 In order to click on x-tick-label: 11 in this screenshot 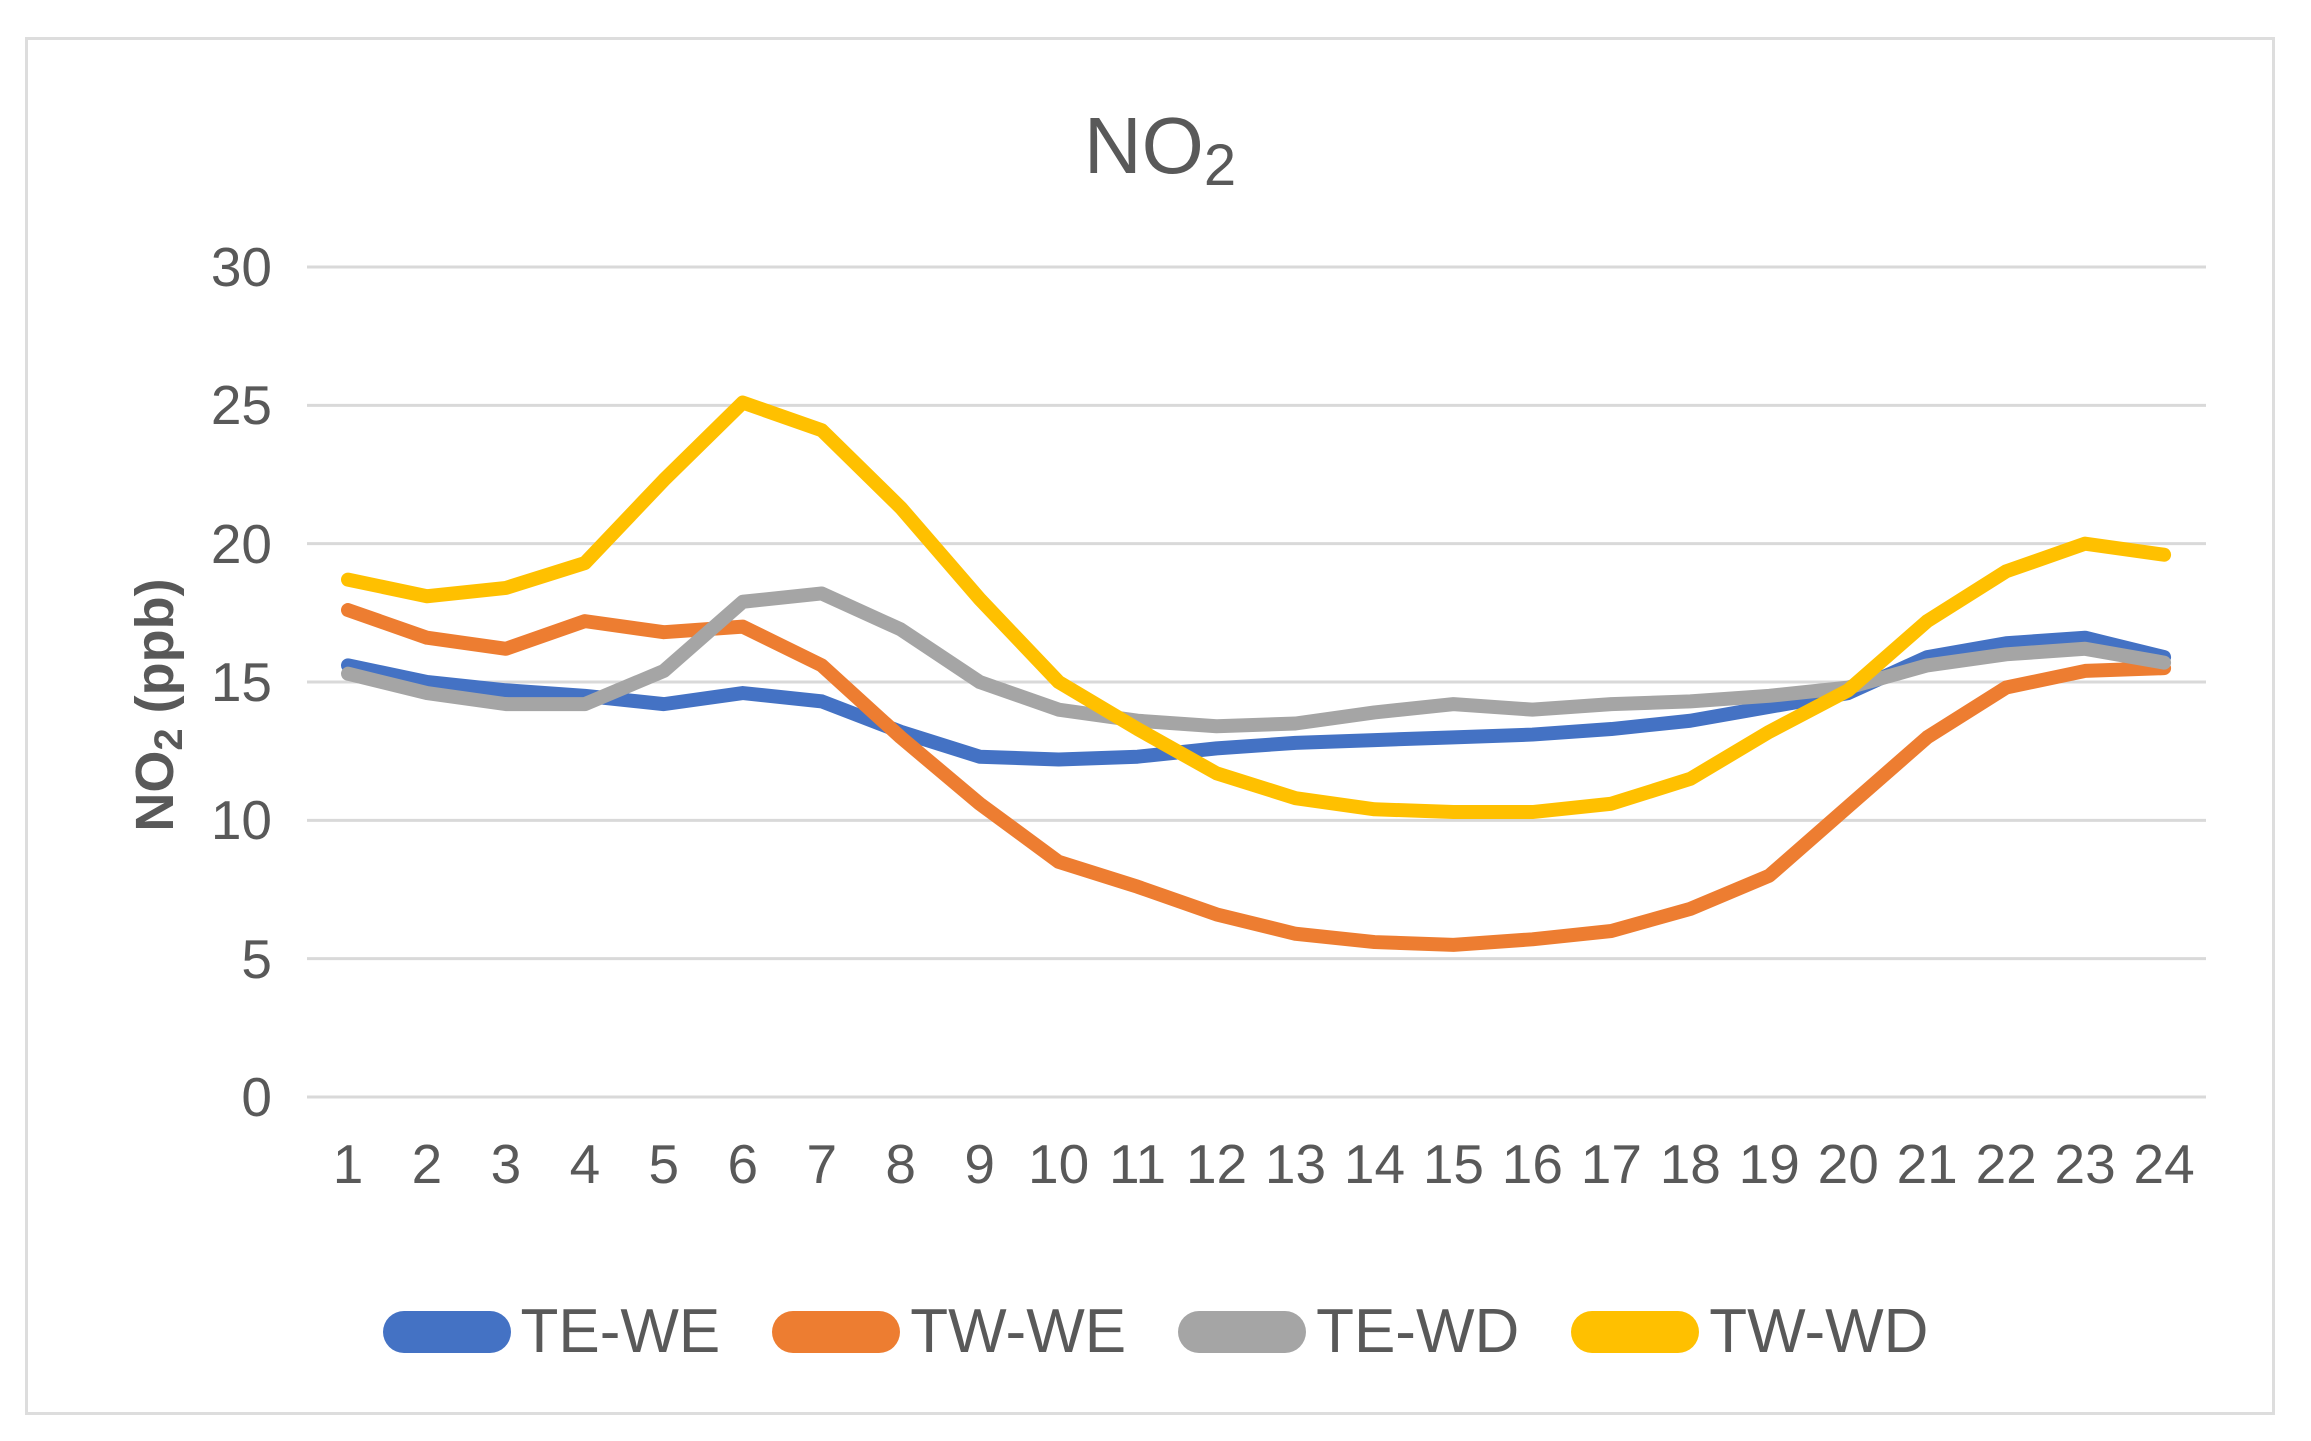, I will do `click(1138, 1164)`.